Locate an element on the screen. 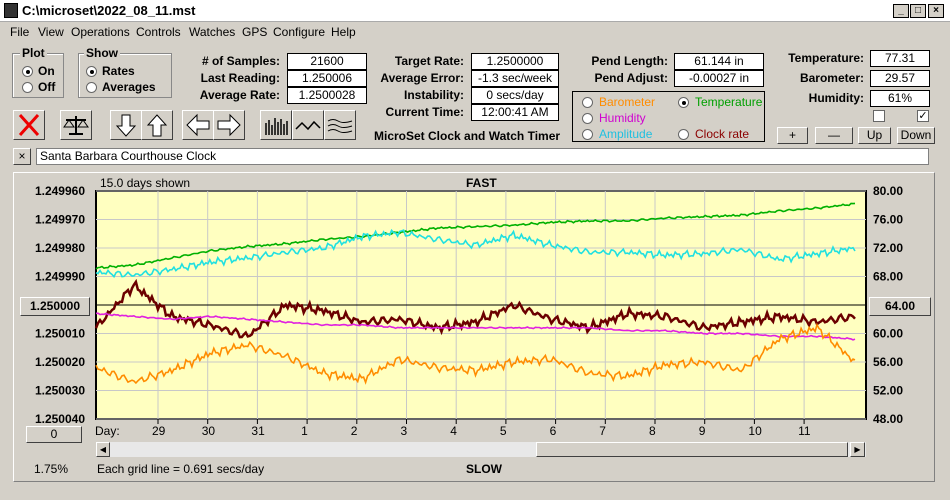 Image resolution: width=950 pixels, height=500 pixels. balance-button is located at coordinates (76, 125).